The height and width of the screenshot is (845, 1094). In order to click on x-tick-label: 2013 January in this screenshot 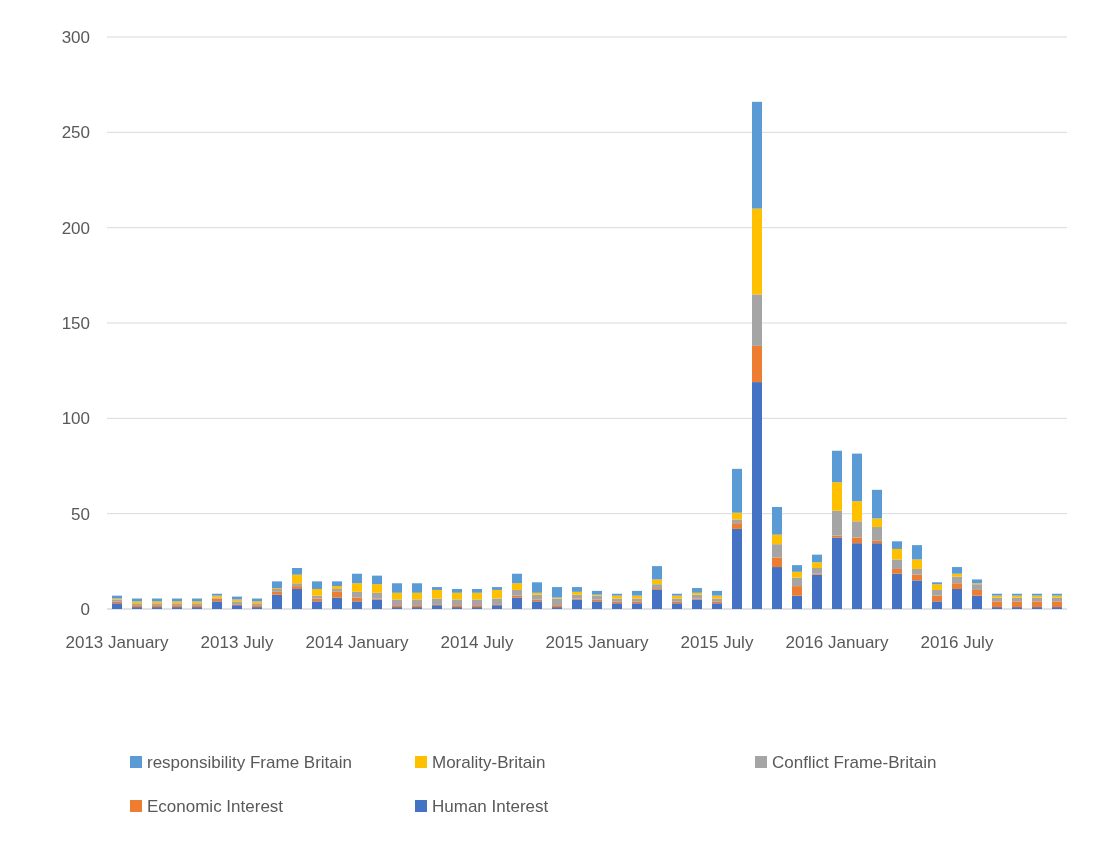, I will do `click(117, 642)`.